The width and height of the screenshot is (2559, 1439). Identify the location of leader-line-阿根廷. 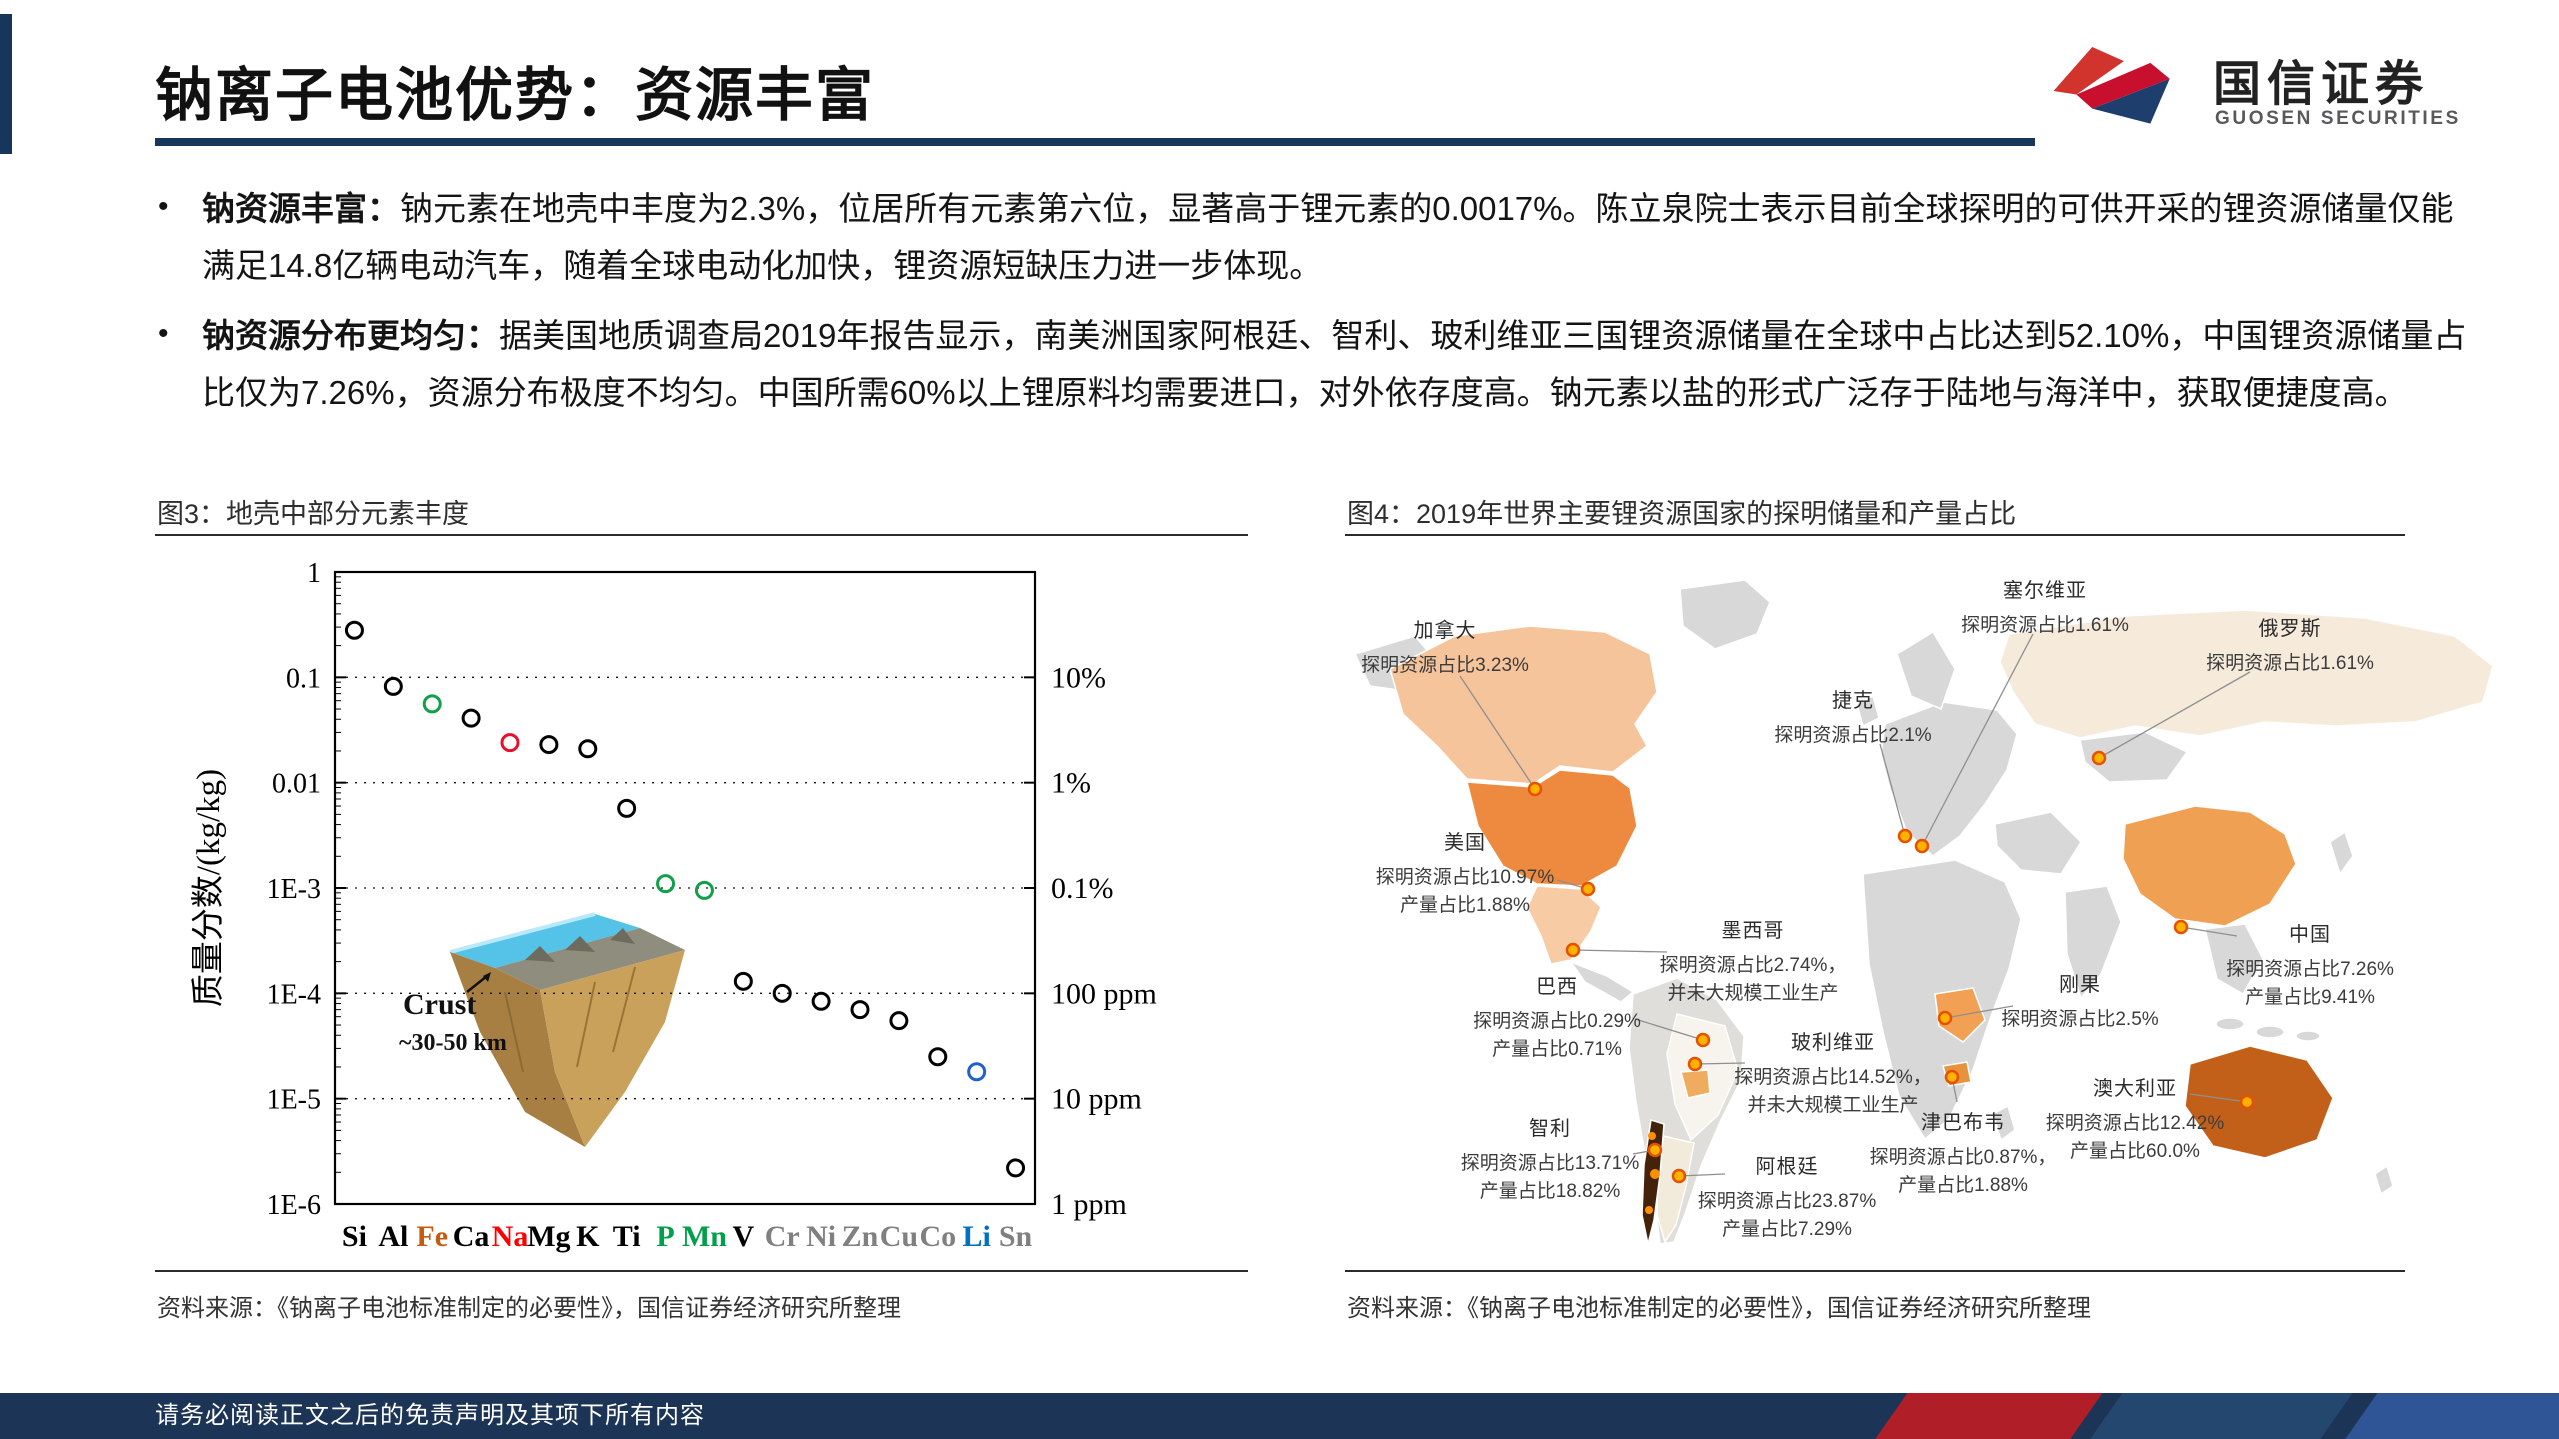
(1702, 1175).